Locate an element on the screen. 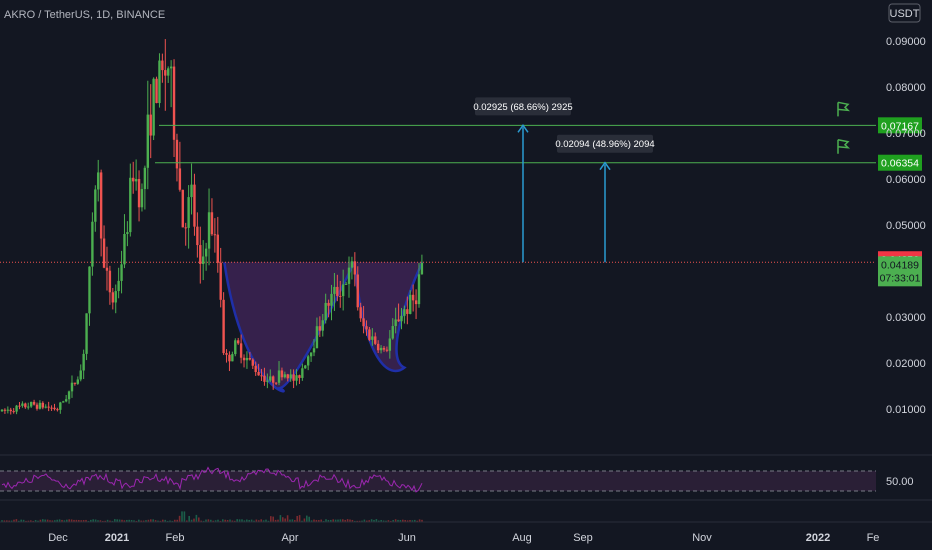  cup-fill is located at coordinates (289, 327).